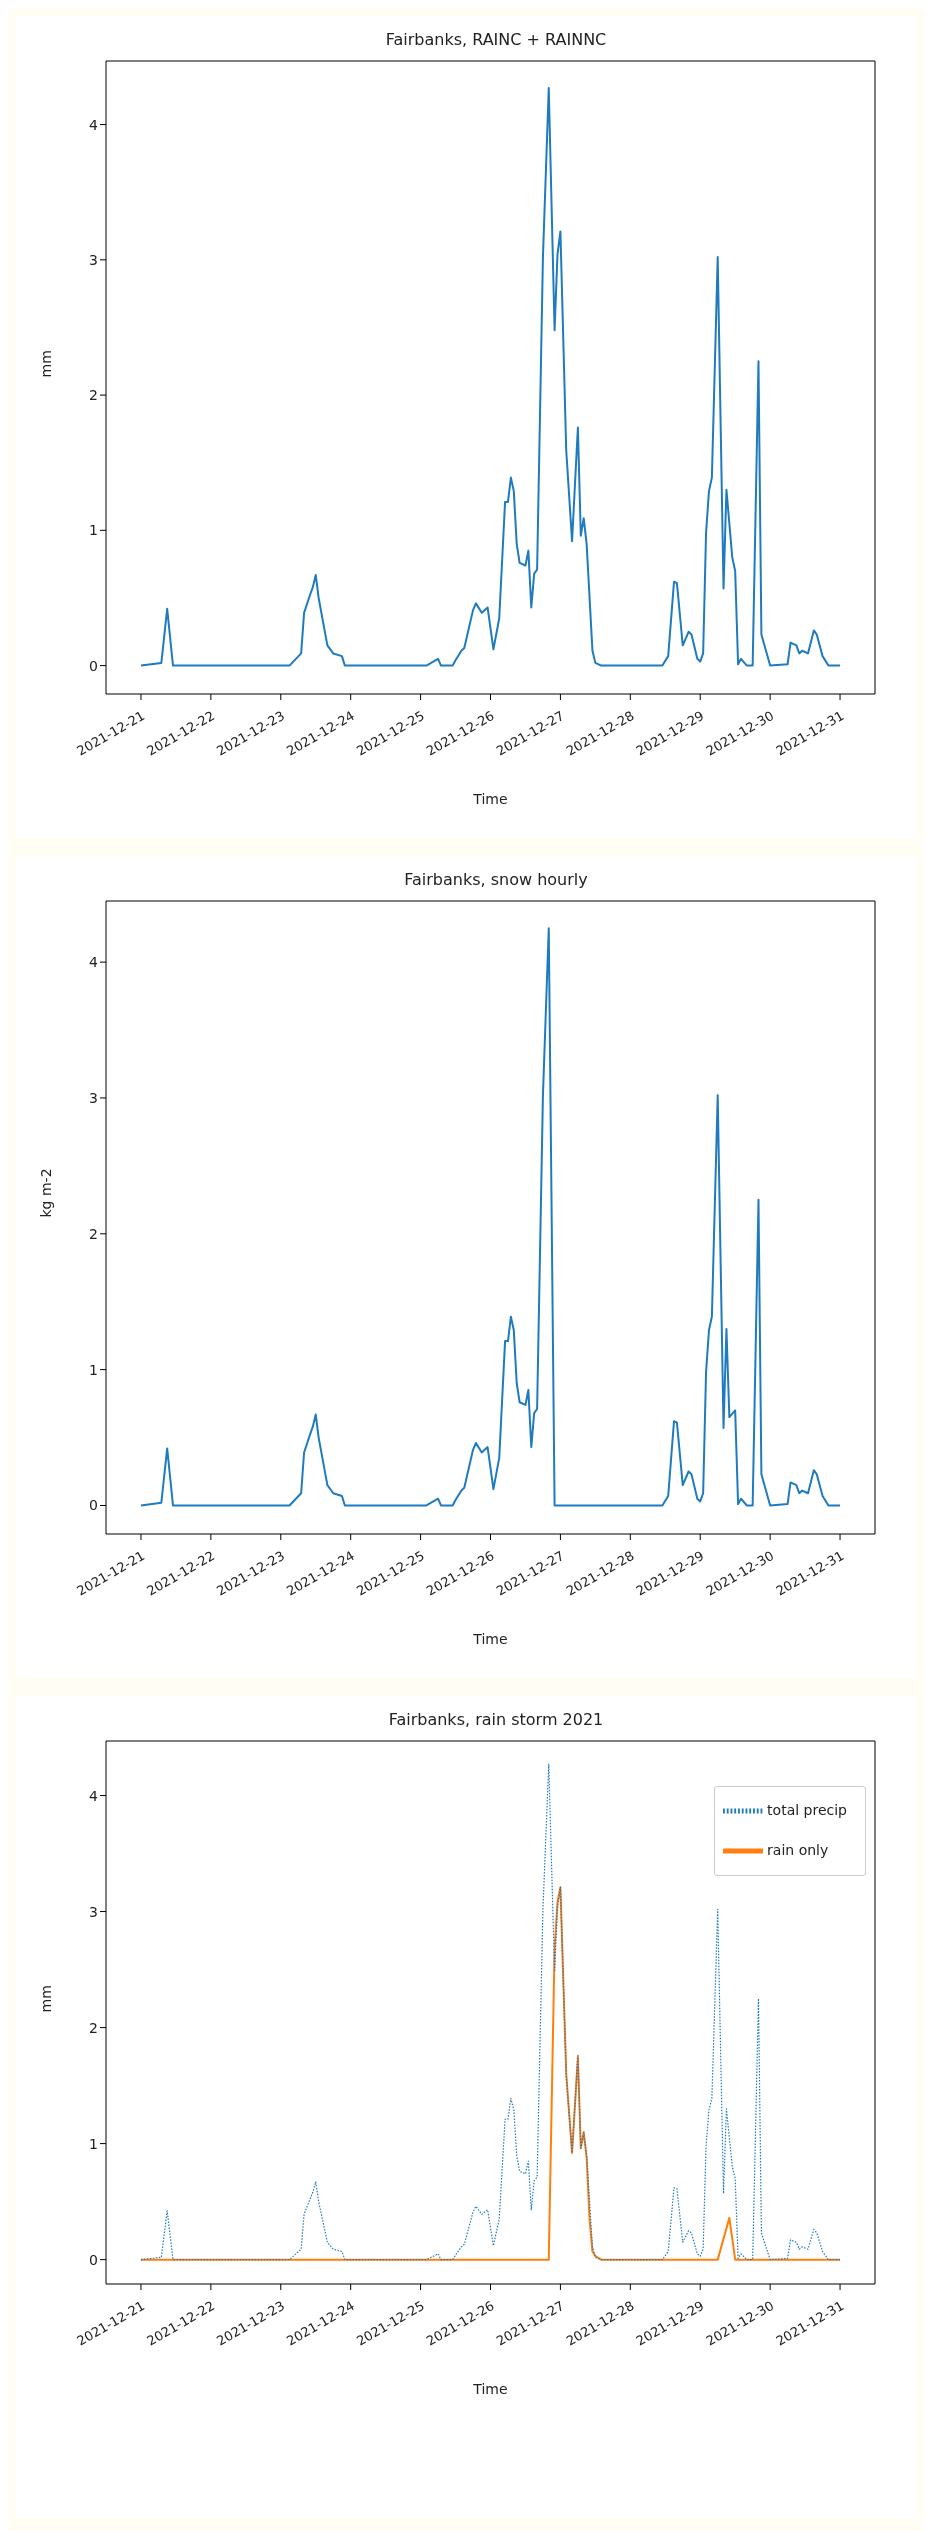  I want to click on chart-title: Fairbanks, RAINC + RAINNC, so click(496, 40).